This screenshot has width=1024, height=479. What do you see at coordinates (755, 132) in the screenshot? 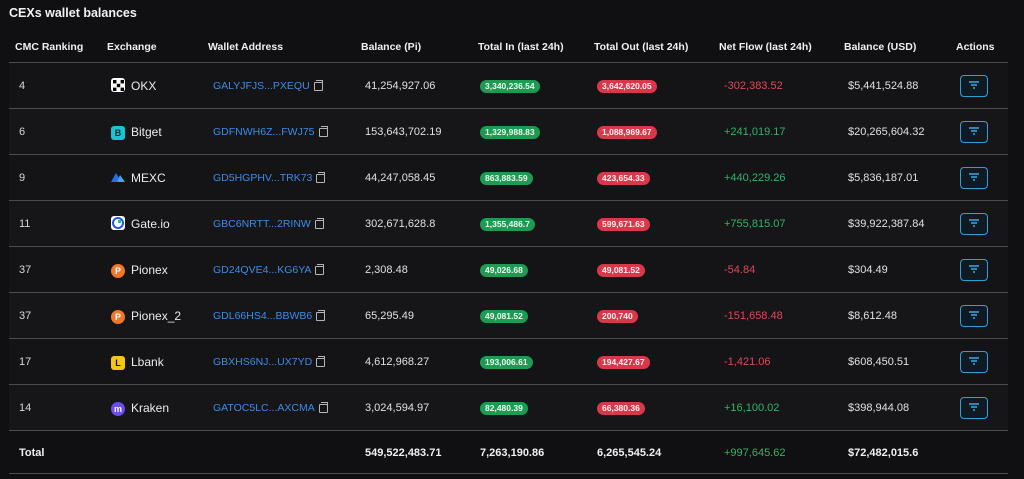
I see `net-flow: +241,019.17` at bounding box center [755, 132].